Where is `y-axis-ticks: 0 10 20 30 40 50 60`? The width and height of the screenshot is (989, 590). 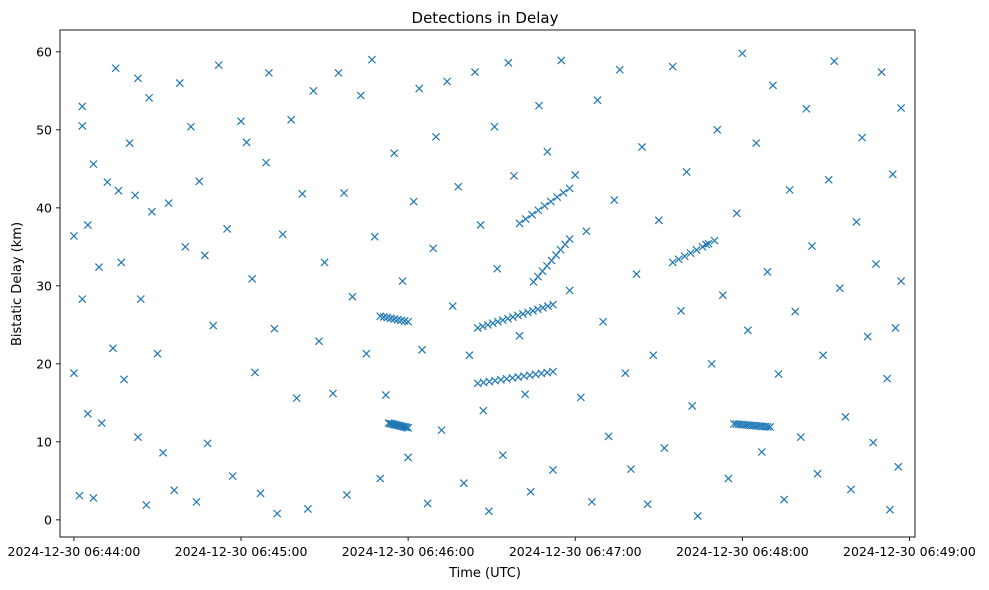 y-axis-ticks: 0 10 20 30 40 50 60 is located at coordinates (48, 285).